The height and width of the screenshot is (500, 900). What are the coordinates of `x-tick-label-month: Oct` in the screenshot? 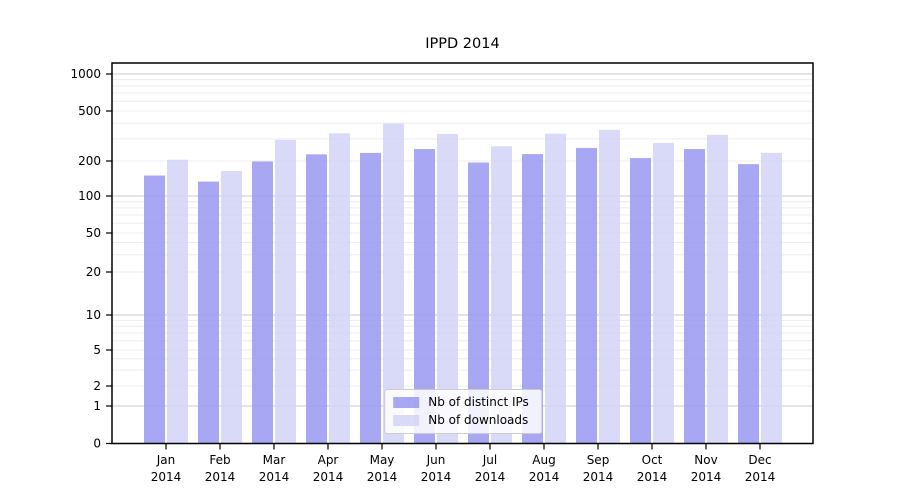 It's located at (652, 460).